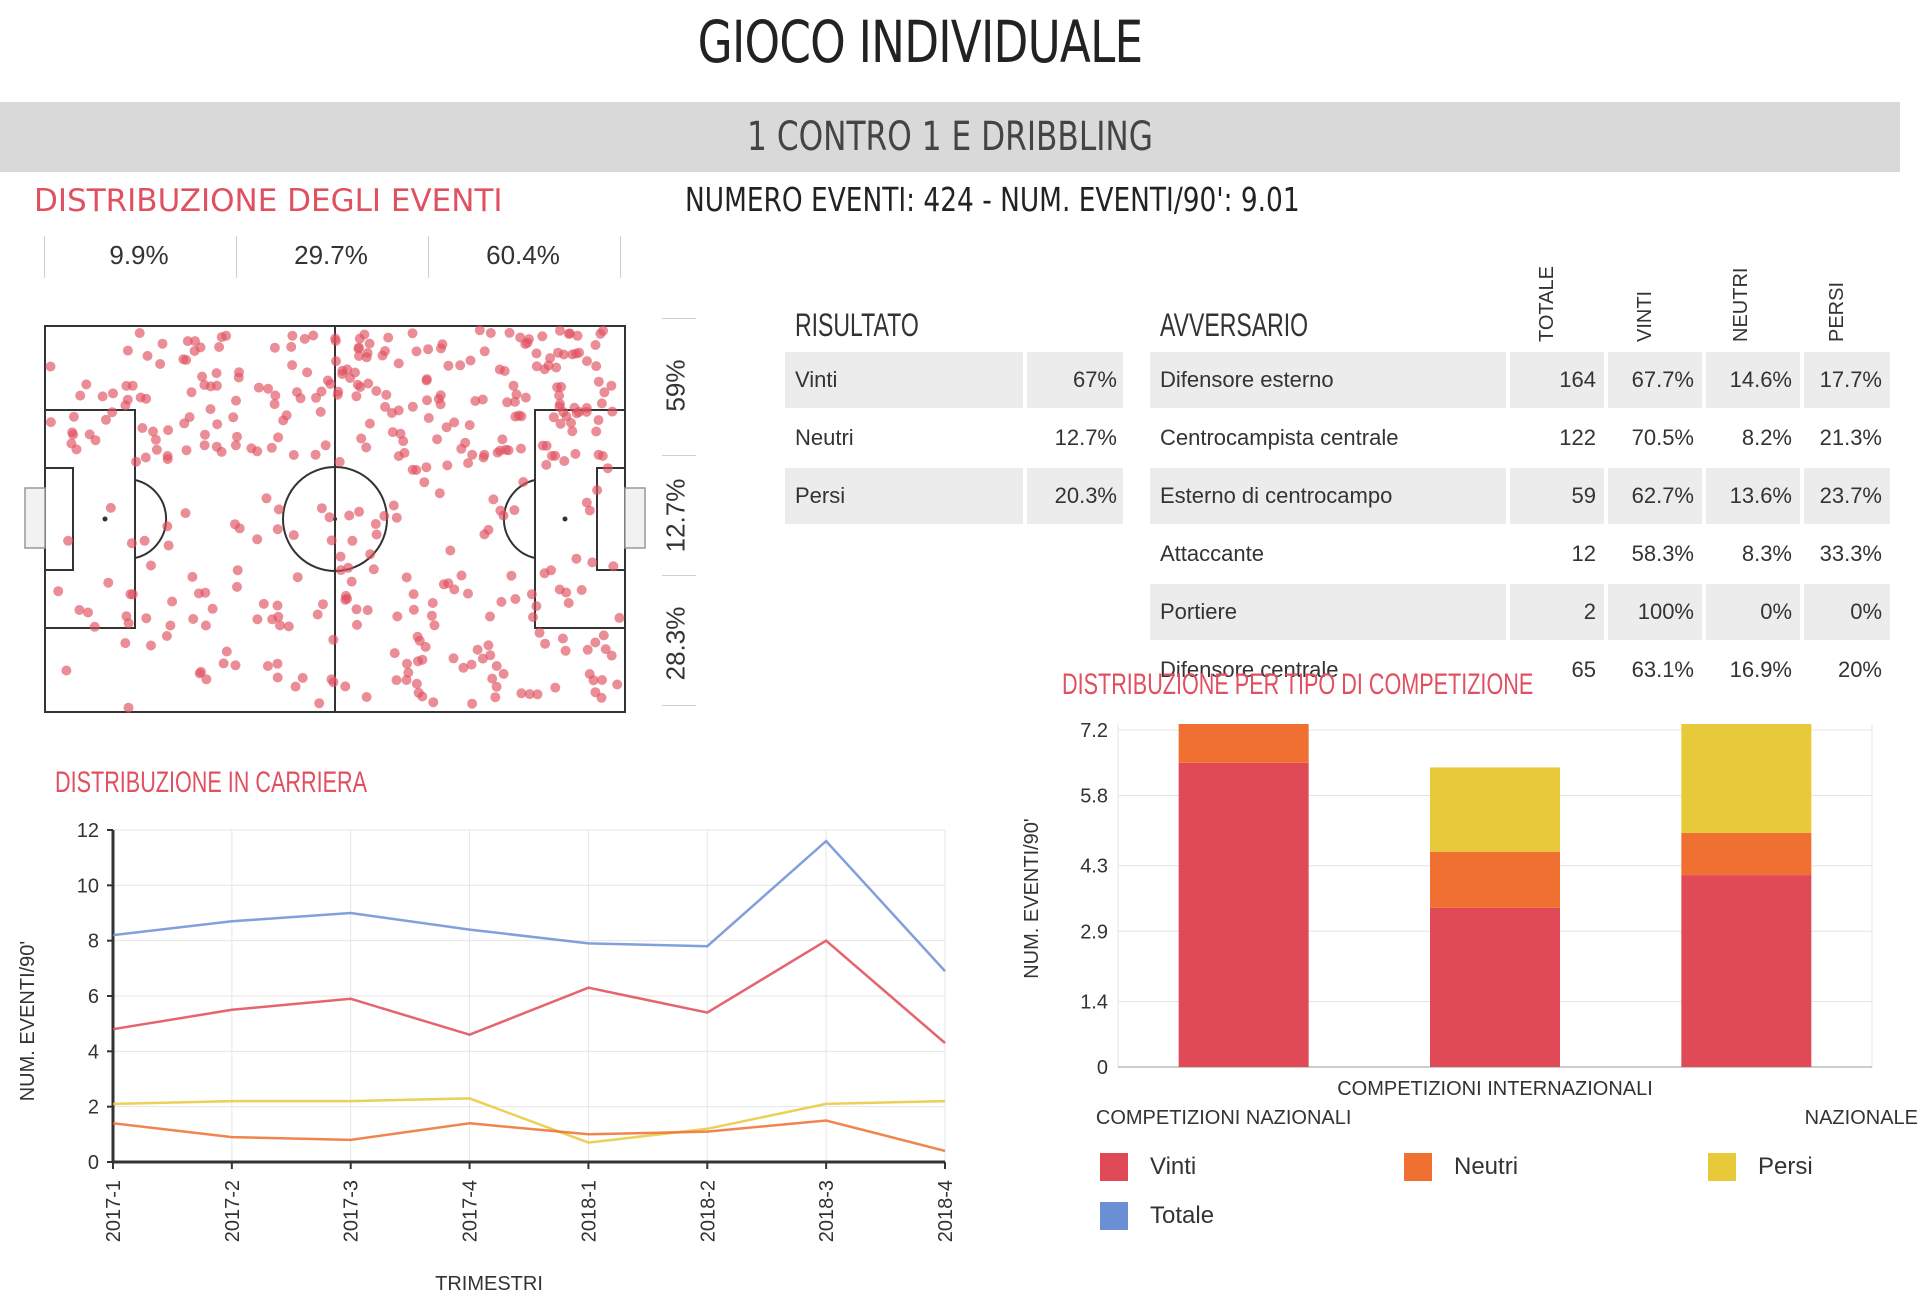 The height and width of the screenshot is (1303, 1920). What do you see at coordinates (1785, 1166) in the screenshot?
I see `legend-label: Persi` at bounding box center [1785, 1166].